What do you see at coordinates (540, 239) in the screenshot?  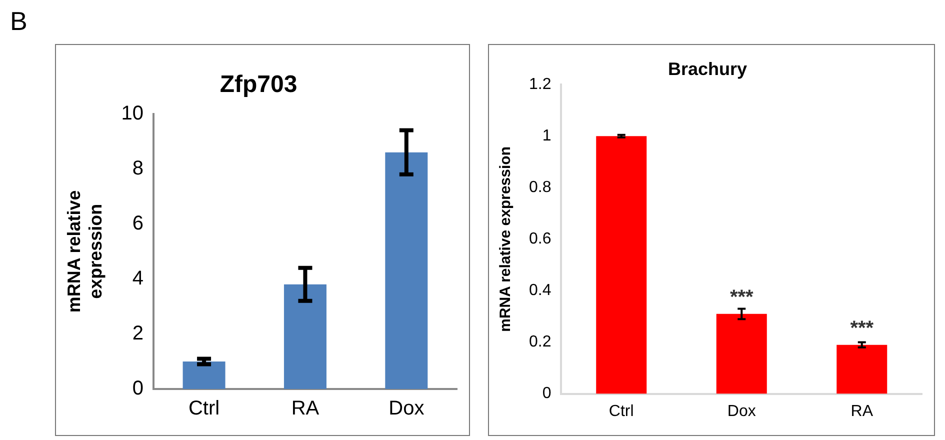 I see `y-tick-label: 0.6` at bounding box center [540, 239].